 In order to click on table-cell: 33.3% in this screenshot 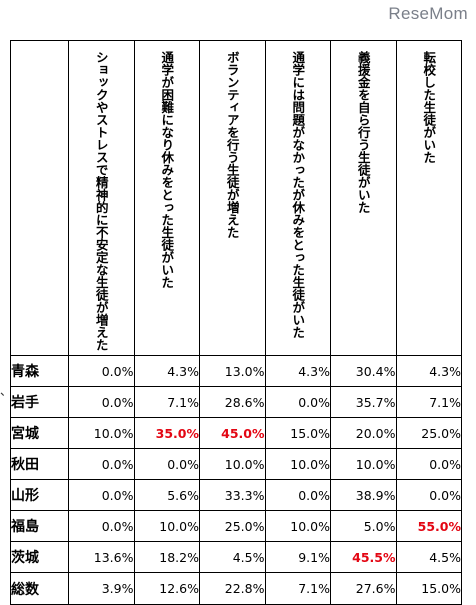, I will do `click(232, 495)`.